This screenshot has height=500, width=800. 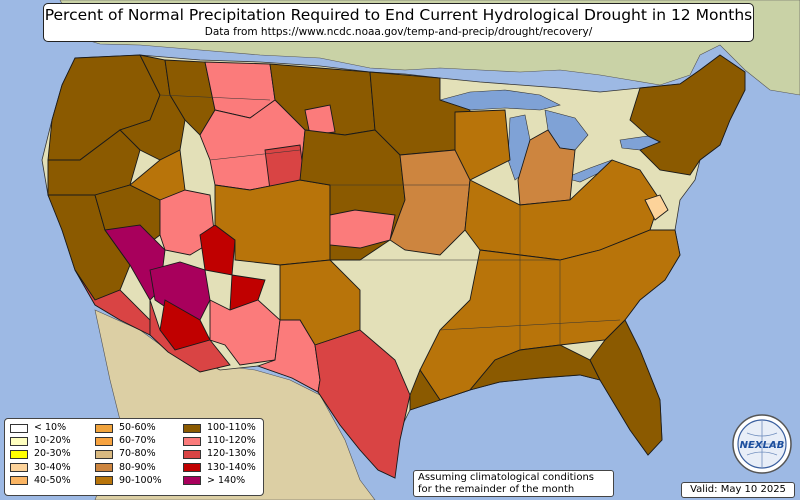 I want to click on region-florida, so click(x=626, y=387).